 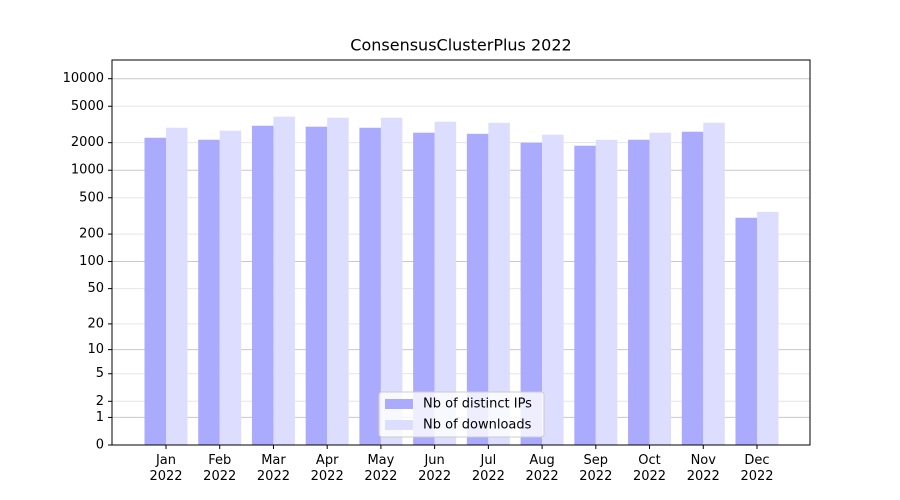 What do you see at coordinates (166, 468) in the screenshot?
I see `x-tick-label: Jan 2022` at bounding box center [166, 468].